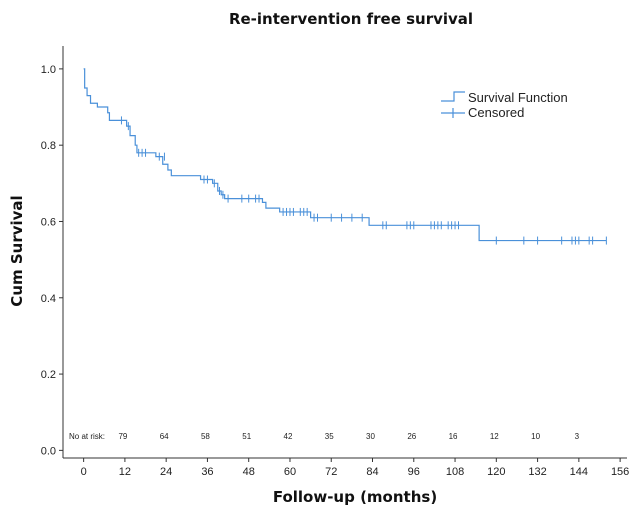 The height and width of the screenshot is (510, 638). What do you see at coordinates (125, 472) in the screenshot?
I see `x-tick-label: 12` at bounding box center [125, 472].